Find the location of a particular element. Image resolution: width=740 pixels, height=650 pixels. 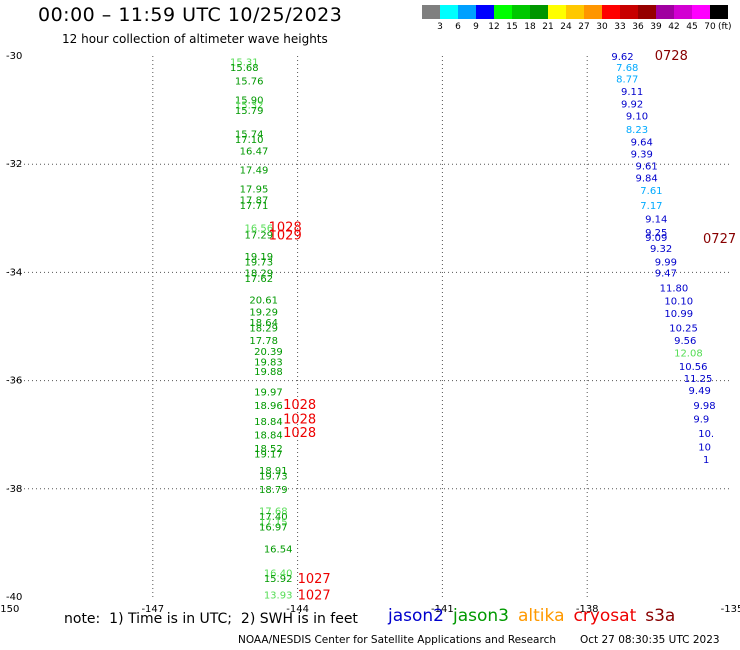

swh-data-label: 16.47 is located at coordinates (254, 152).